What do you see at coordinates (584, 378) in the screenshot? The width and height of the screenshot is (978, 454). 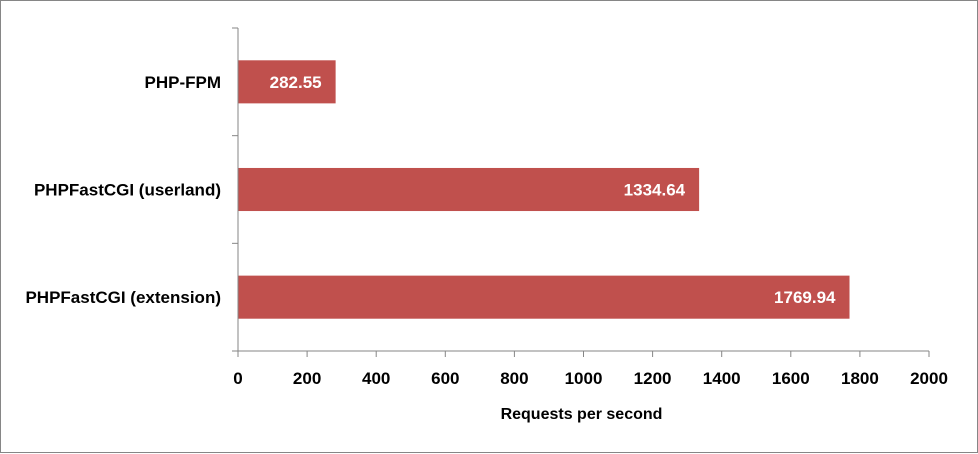 I see `x-tick-label: 1000` at bounding box center [584, 378].